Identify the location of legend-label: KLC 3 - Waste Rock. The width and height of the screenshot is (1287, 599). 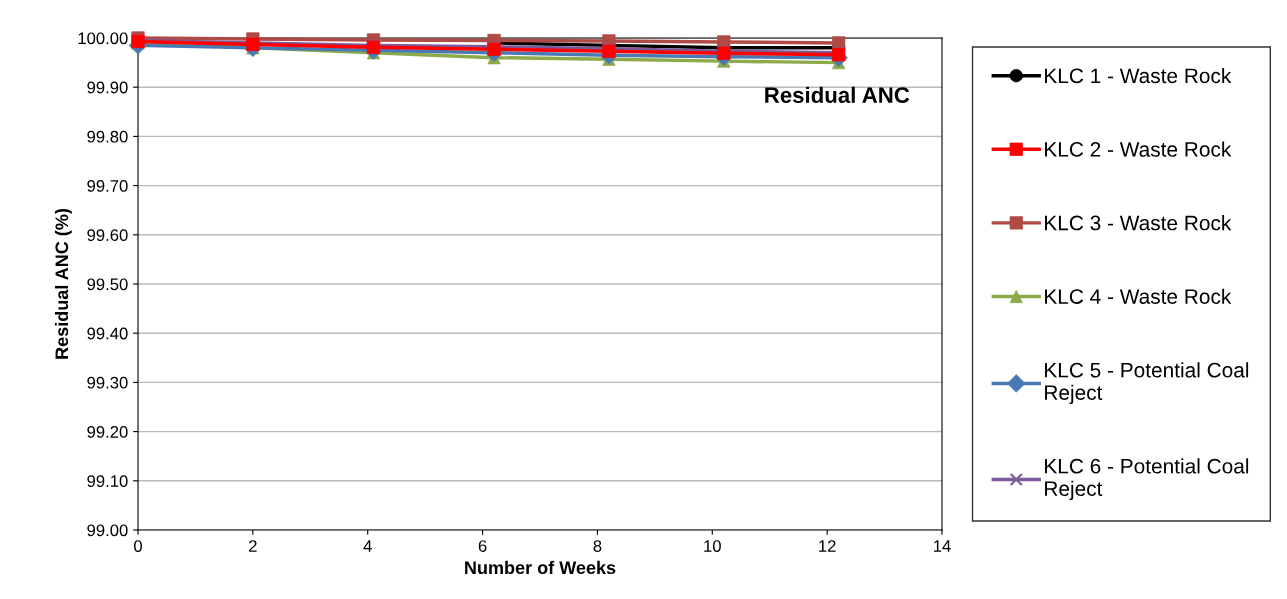
(1138, 223).